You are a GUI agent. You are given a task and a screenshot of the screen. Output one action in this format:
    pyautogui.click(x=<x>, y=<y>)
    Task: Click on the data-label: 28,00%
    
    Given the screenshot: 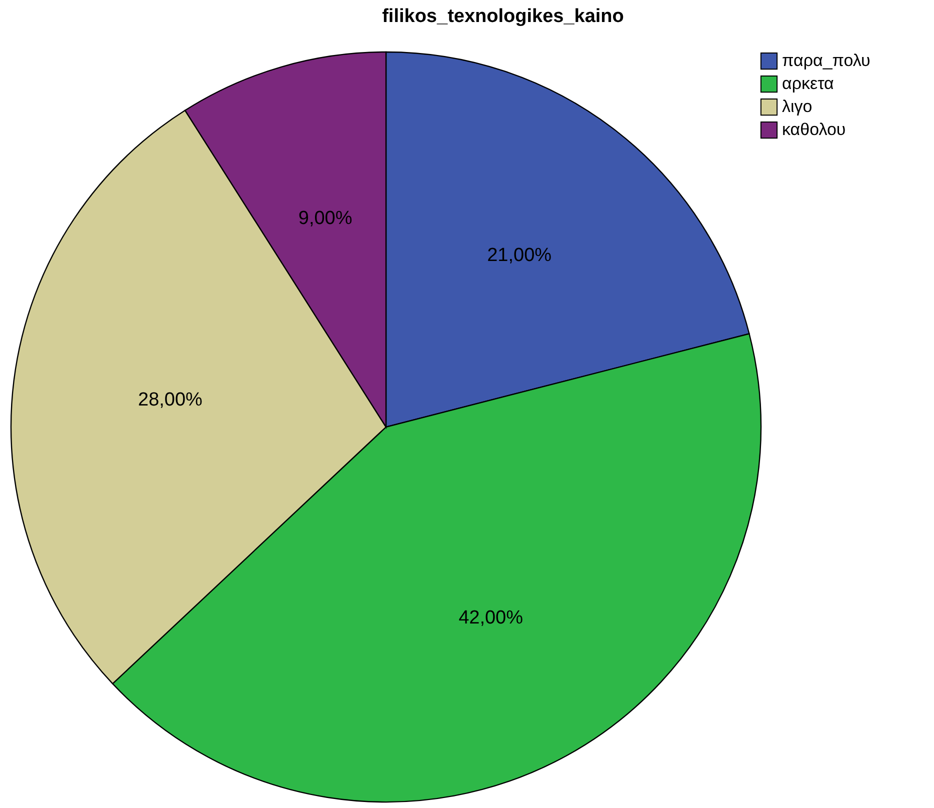 What is the action you would take?
    pyautogui.click(x=170, y=400)
    